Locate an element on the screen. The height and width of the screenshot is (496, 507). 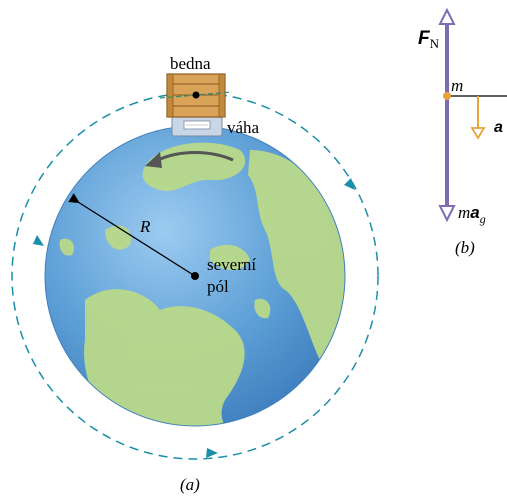
weight-label: mag is located at coordinates (472, 214).